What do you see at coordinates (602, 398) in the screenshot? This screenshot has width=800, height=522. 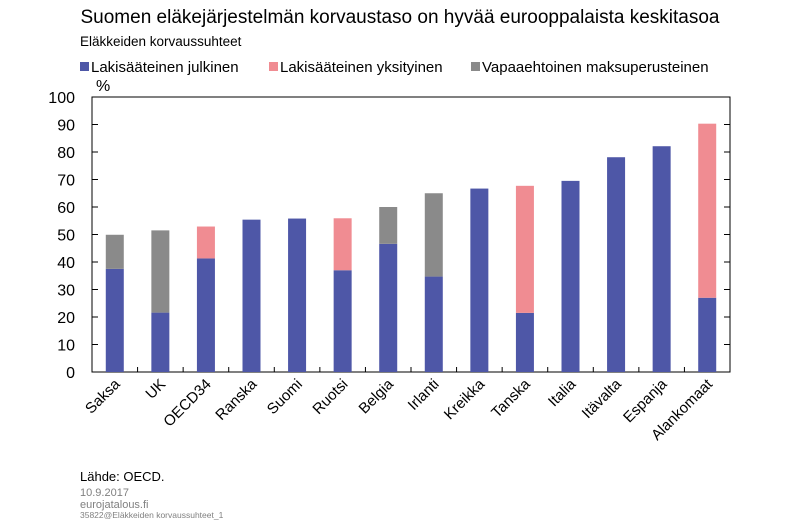 I see `category-label: Itävalta` at bounding box center [602, 398].